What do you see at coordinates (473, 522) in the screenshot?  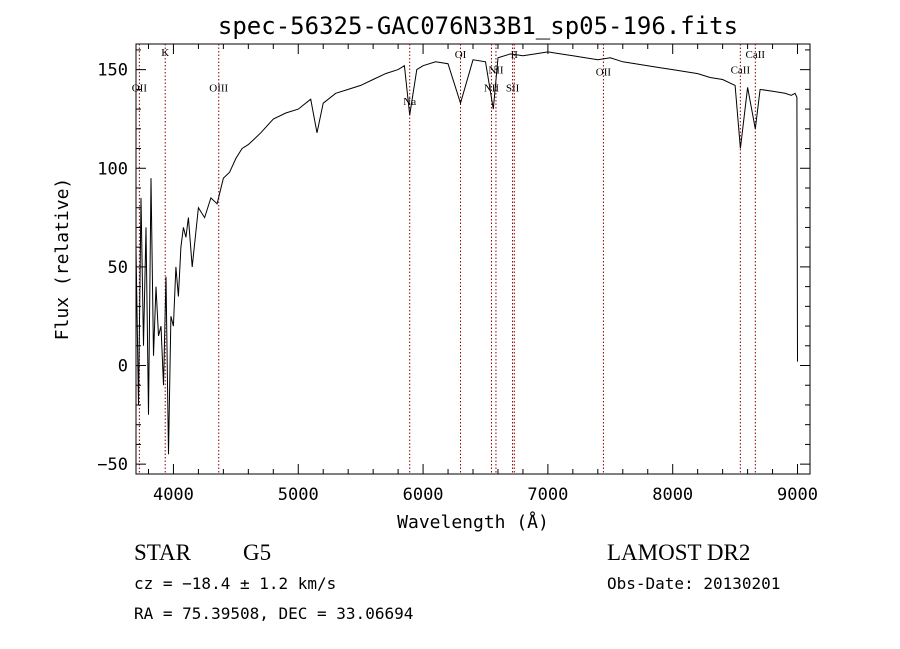 I see `x-axis-label: Wavelength (Å)` at bounding box center [473, 522].